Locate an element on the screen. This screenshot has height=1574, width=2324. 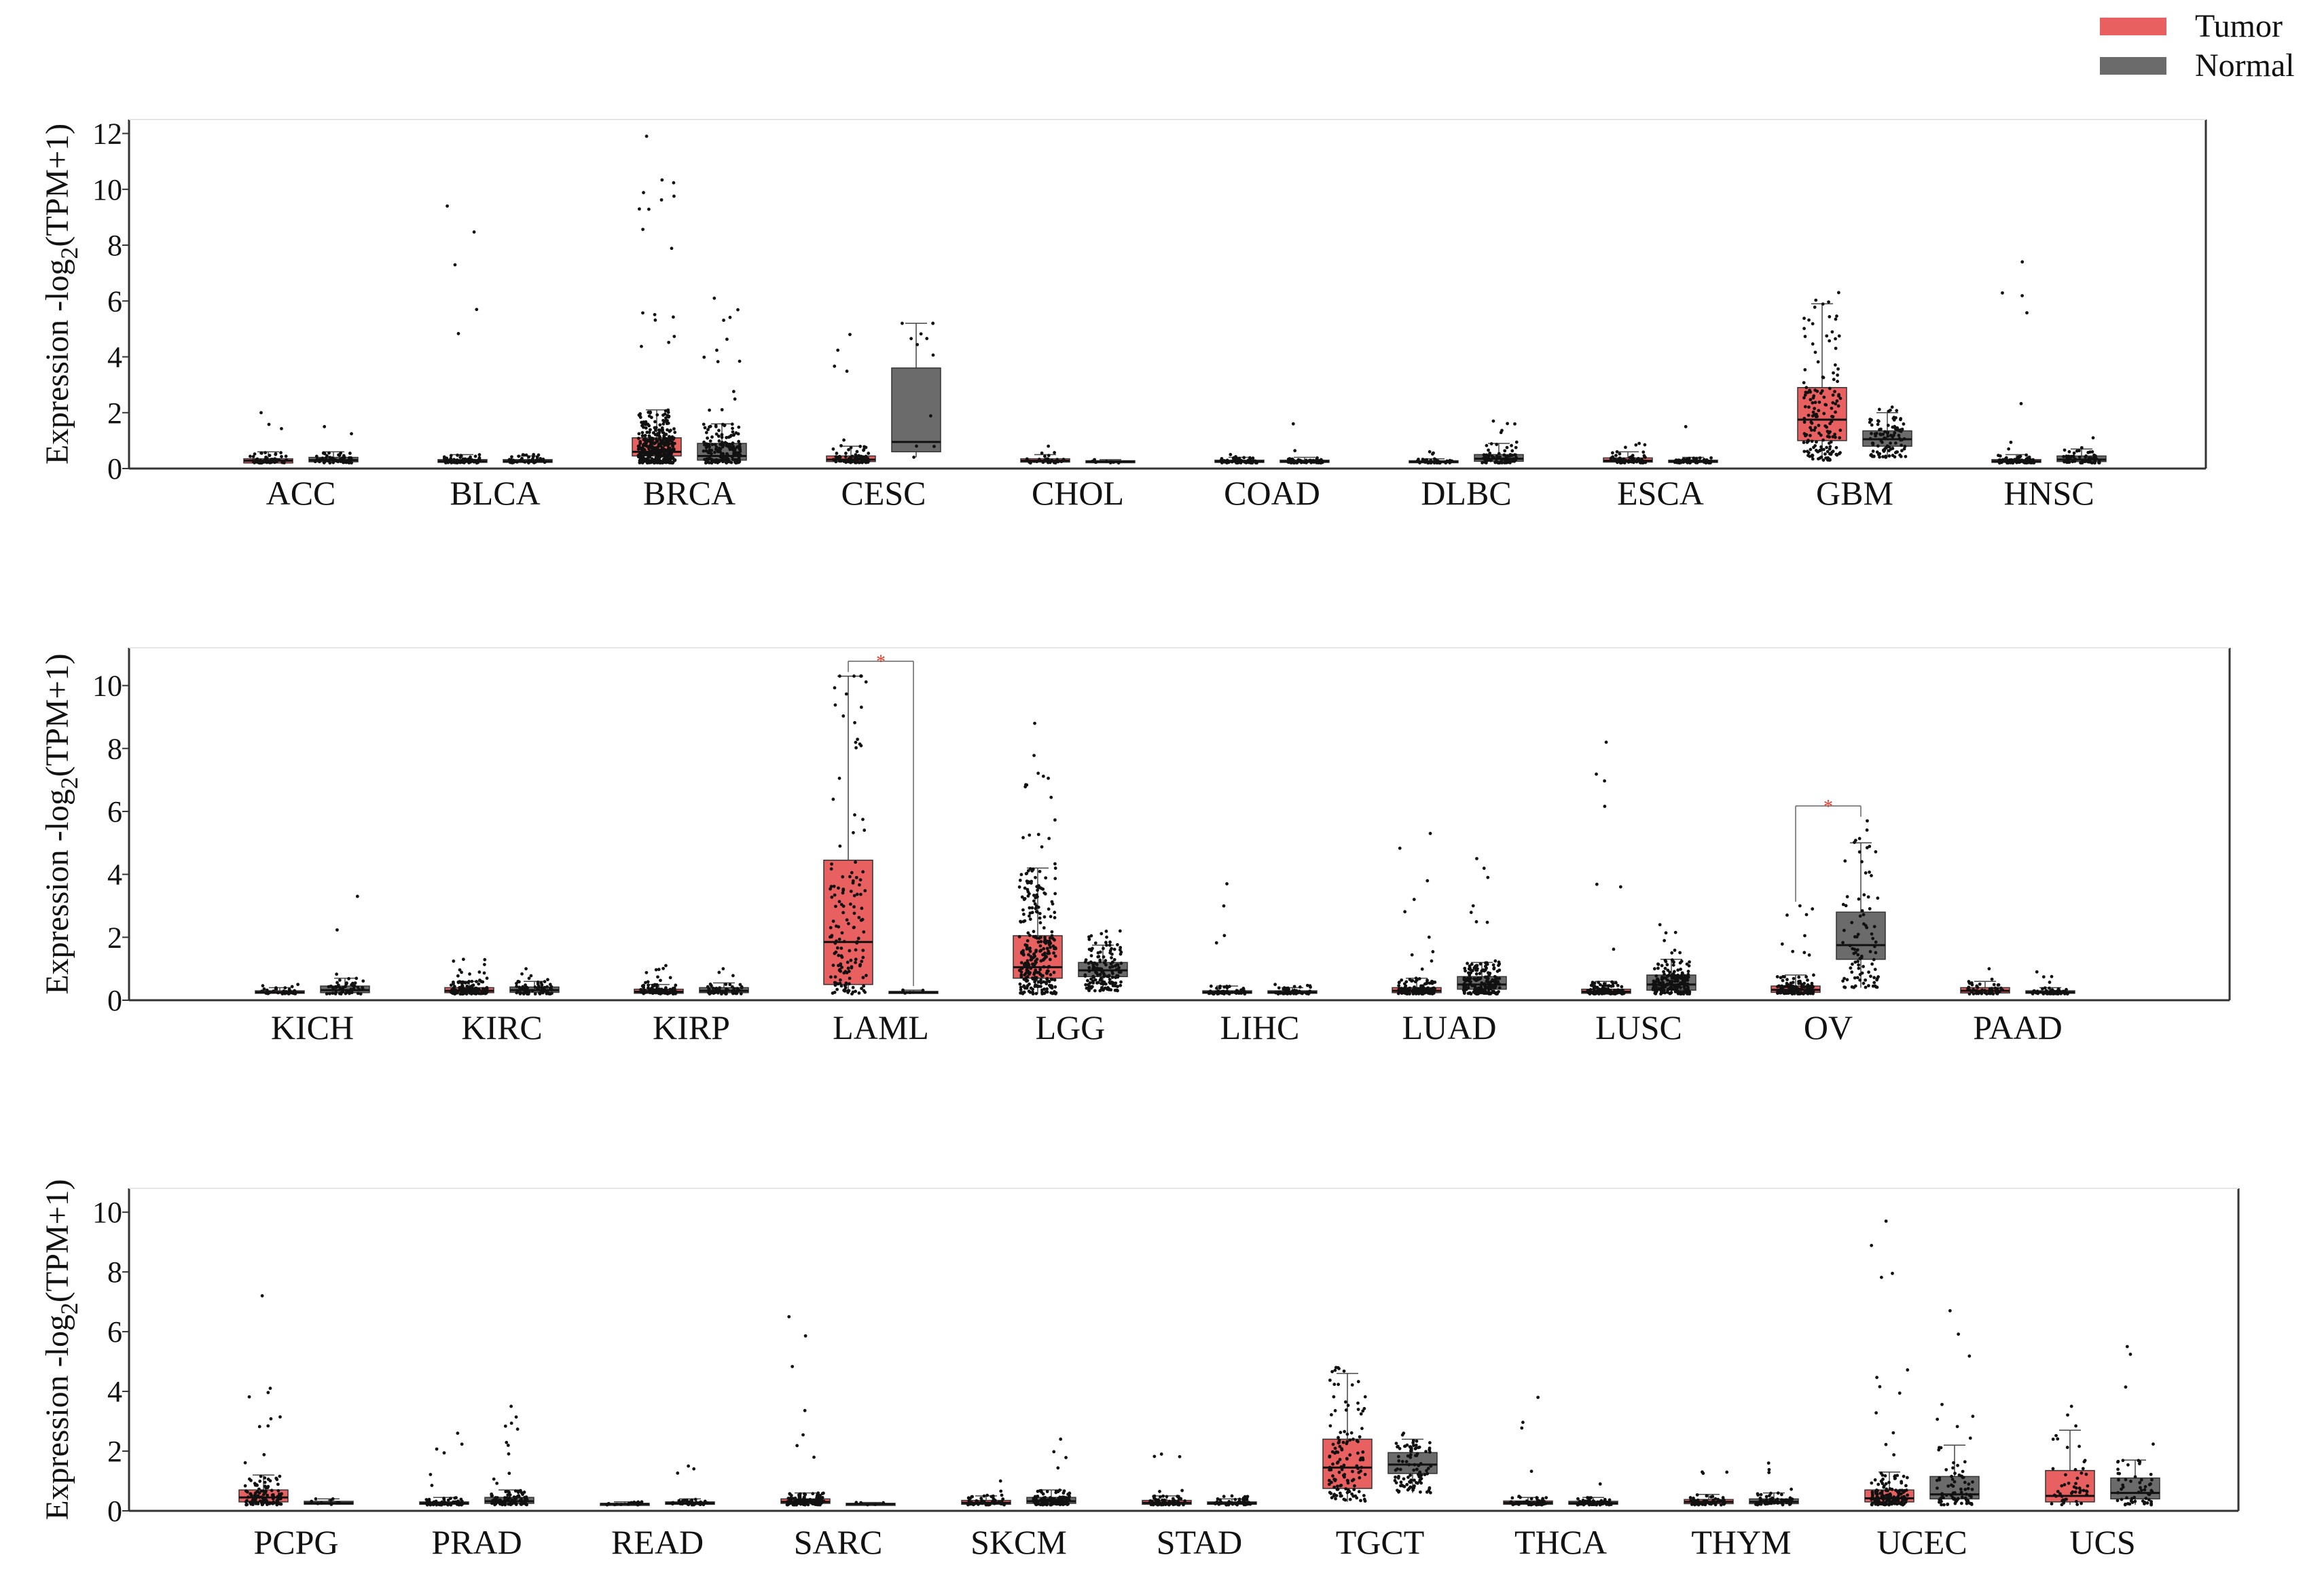
category-label: PRAD is located at coordinates (476, 1542).